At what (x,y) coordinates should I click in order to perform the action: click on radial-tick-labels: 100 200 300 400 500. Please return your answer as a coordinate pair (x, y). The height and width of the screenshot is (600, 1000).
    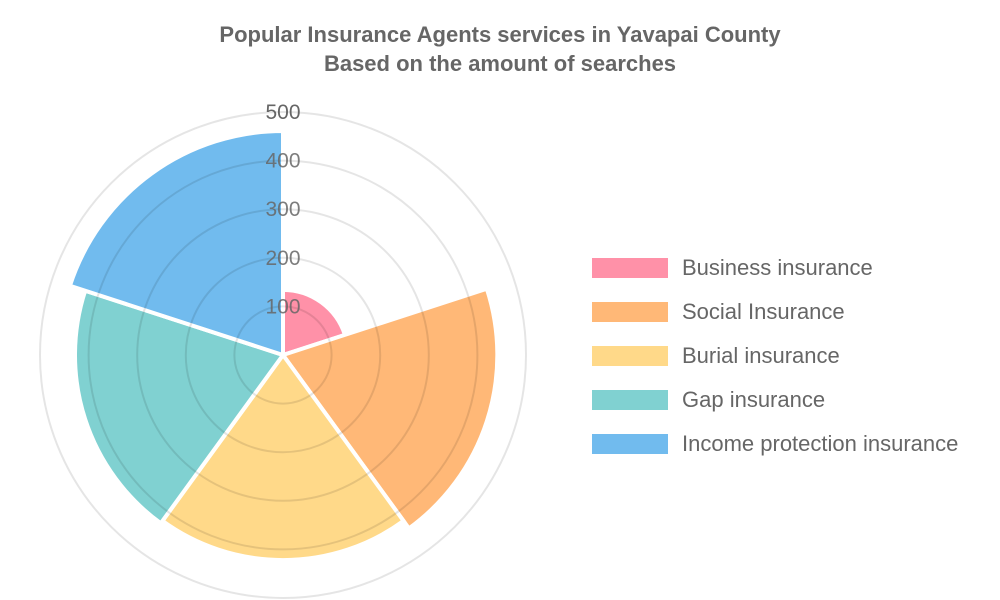
    Looking at the image, I should click on (282, 209).